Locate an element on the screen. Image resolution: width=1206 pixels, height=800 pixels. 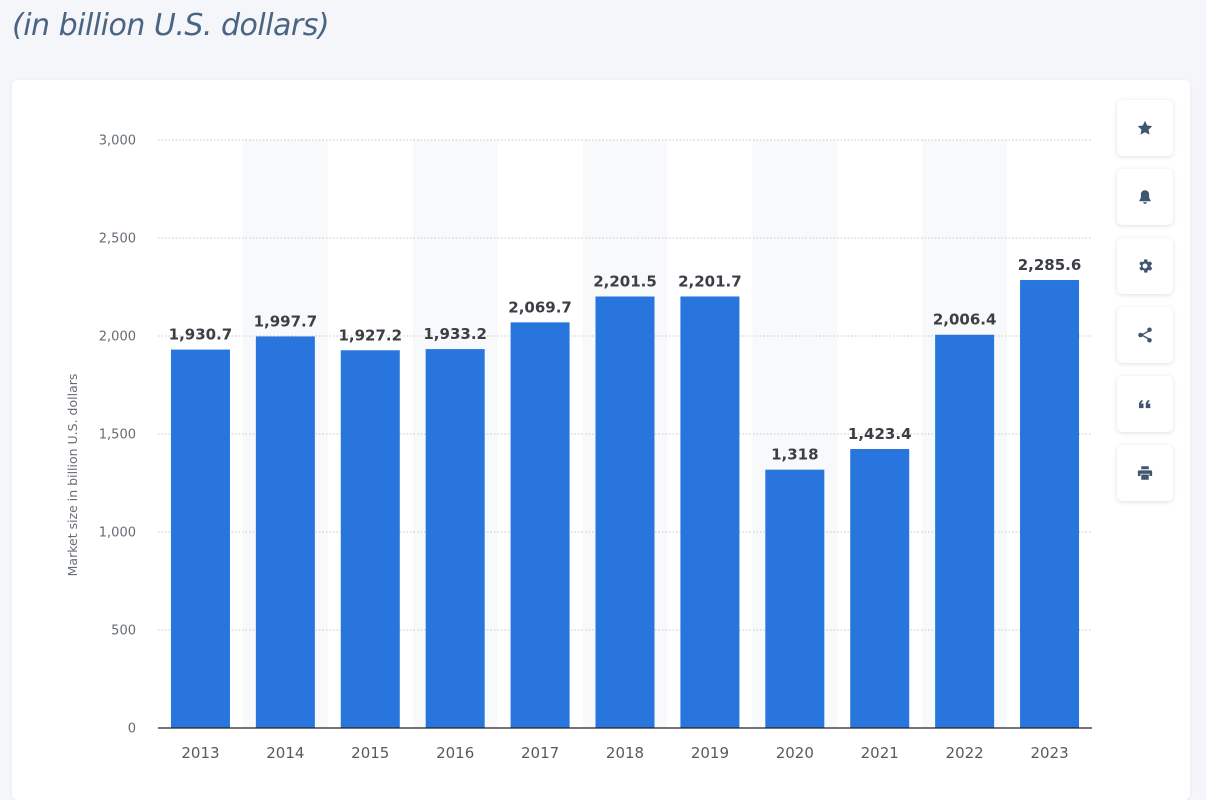
data-label: 2,201.7 is located at coordinates (710, 281).